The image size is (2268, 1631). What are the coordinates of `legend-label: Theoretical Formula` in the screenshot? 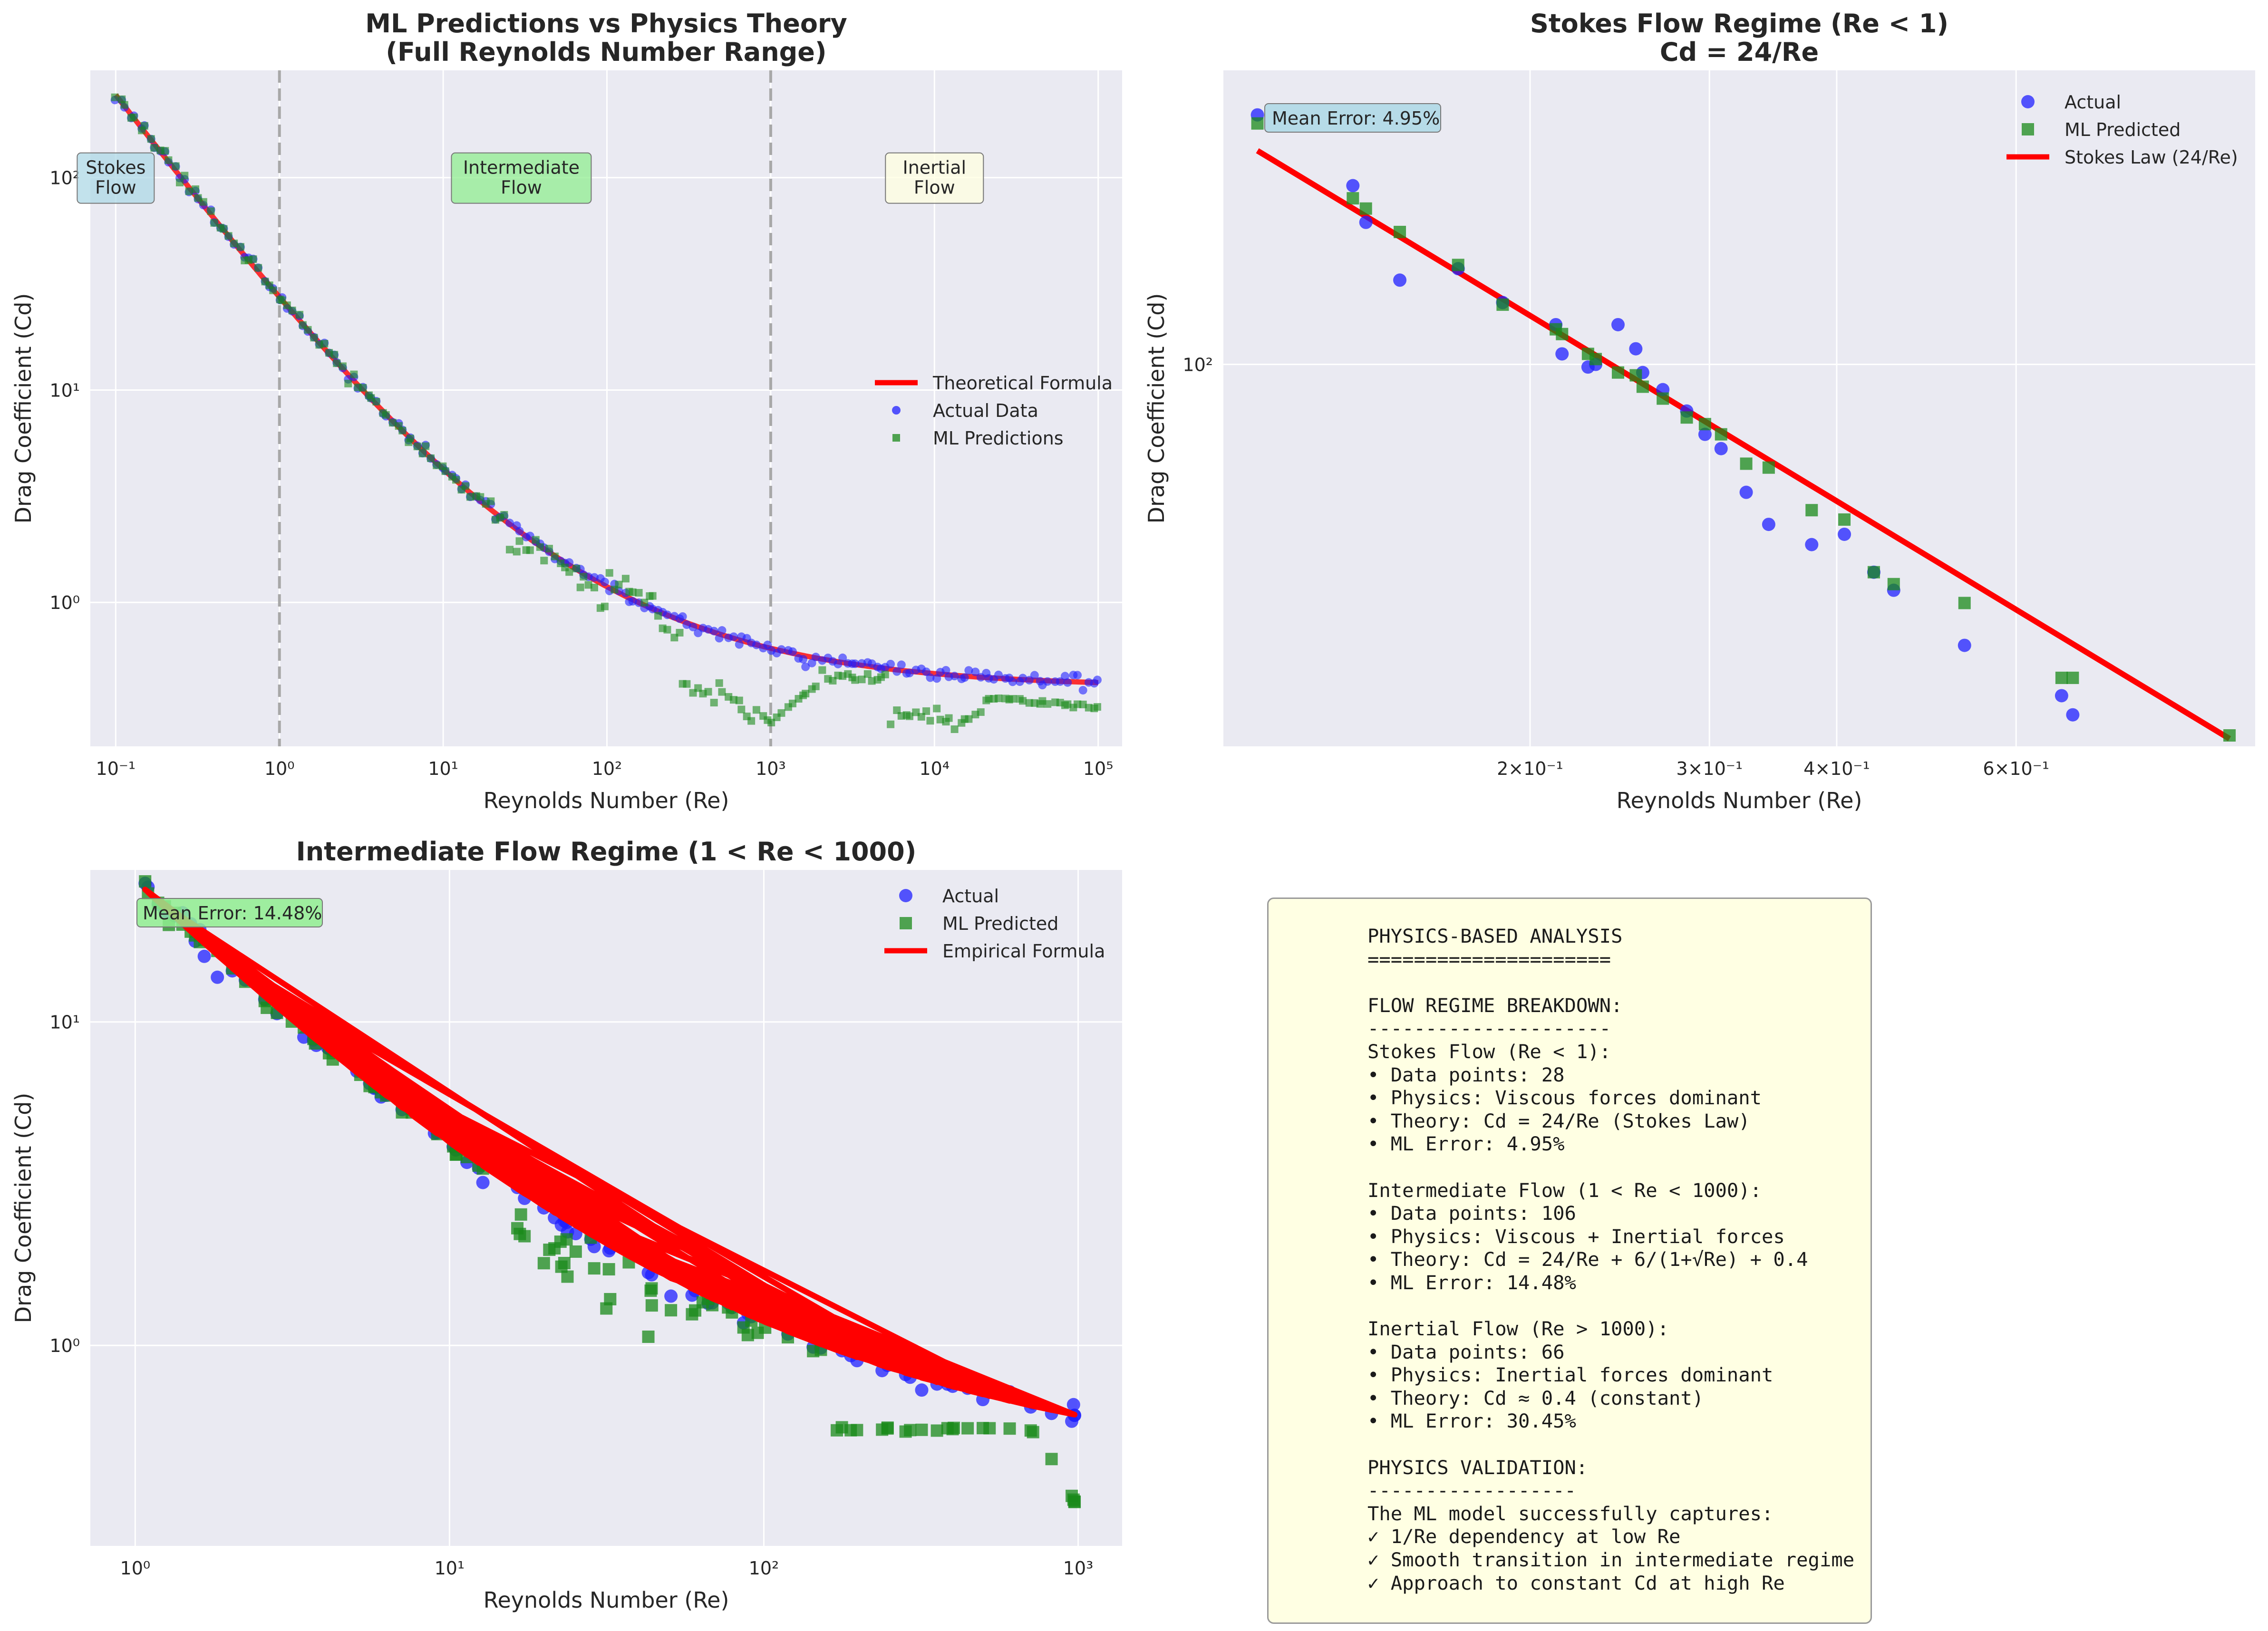 It's located at (1022, 383).